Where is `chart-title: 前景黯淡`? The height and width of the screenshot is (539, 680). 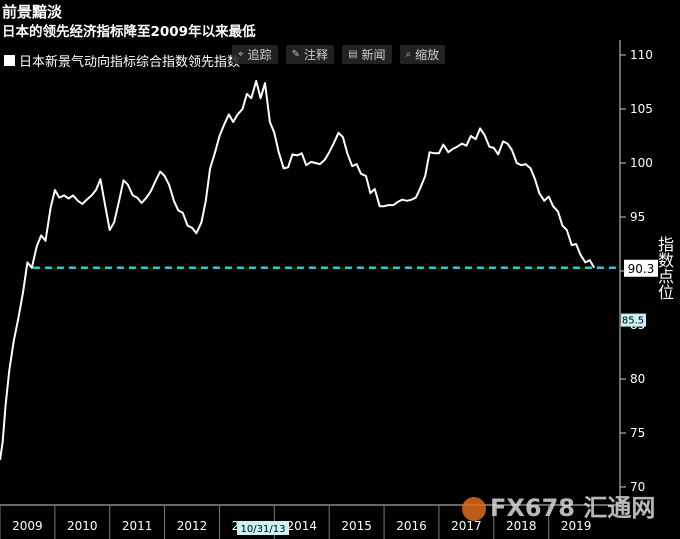 chart-title: 前景黯淡 is located at coordinates (32, 12).